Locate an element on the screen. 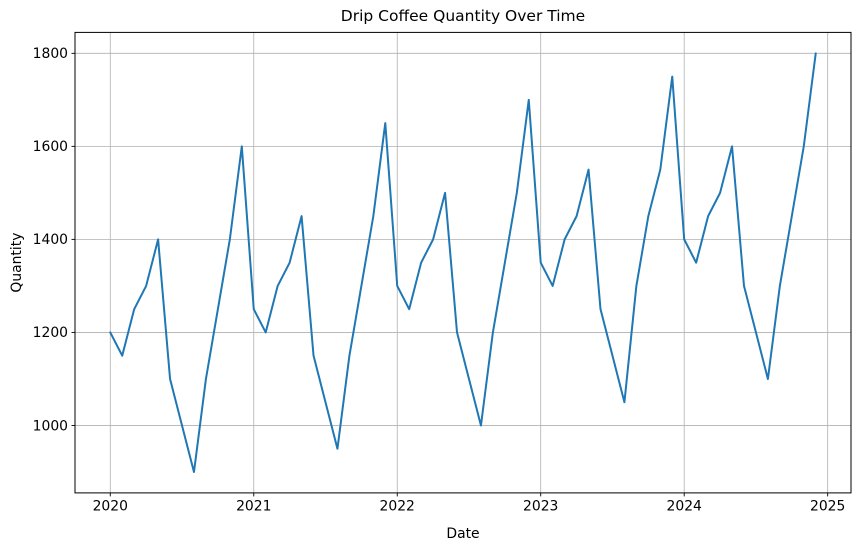 The width and height of the screenshot is (859, 551). x-tick-label: 2023 is located at coordinates (540, 506).